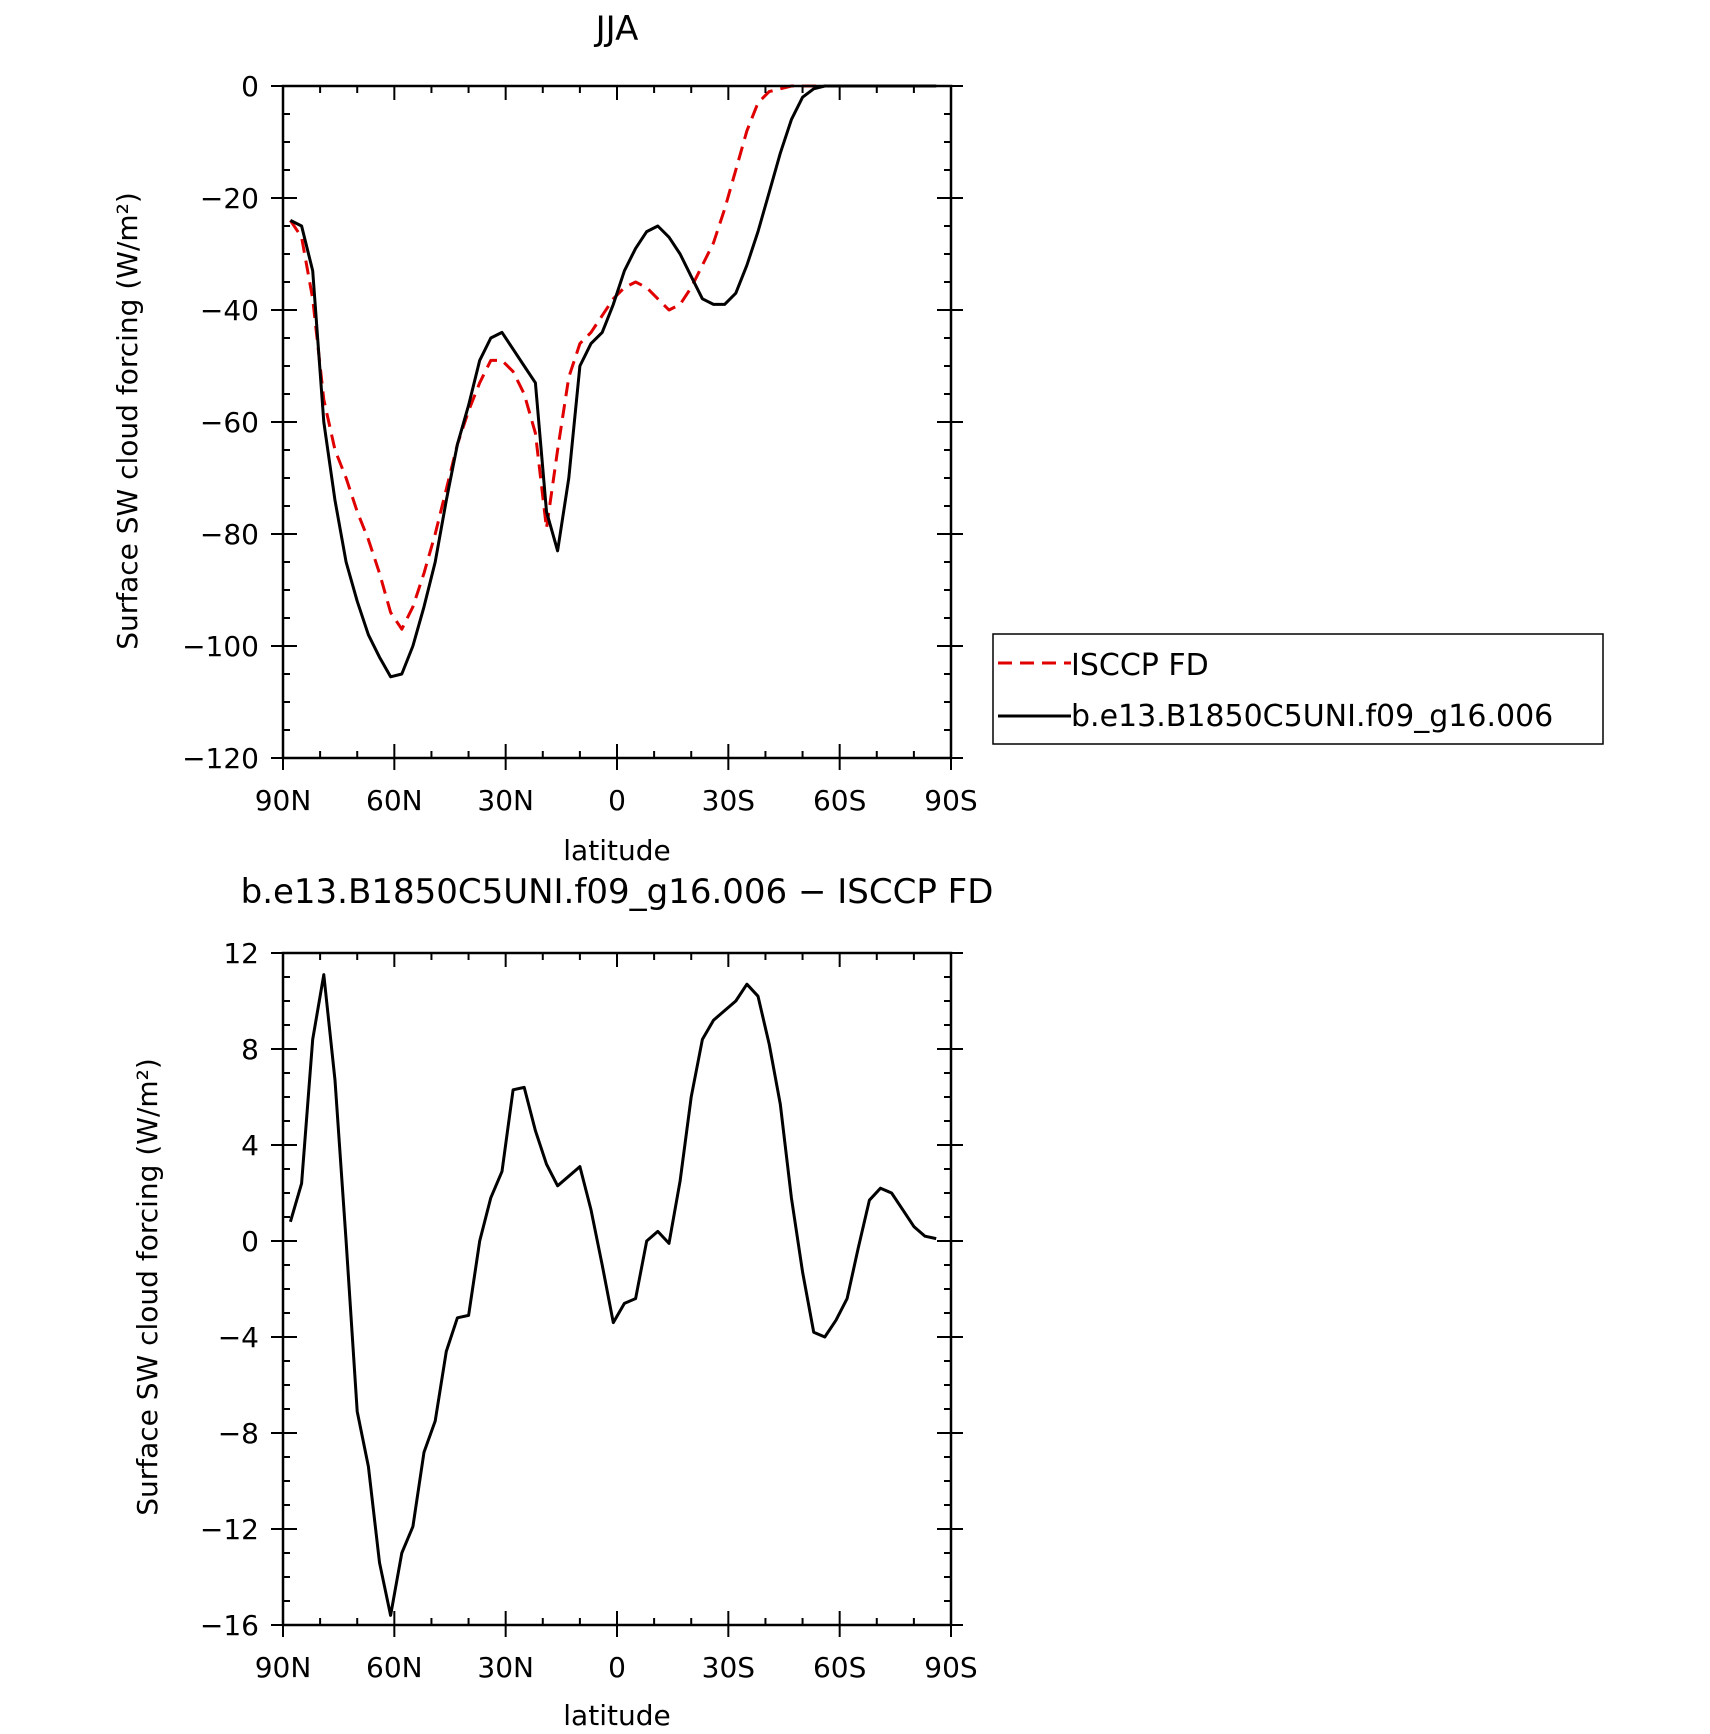  What do you see at coordinates (617, 892) in the screenshot?
I see `bottom-panel-title: b.e13.B1850C5UNI.f09_g16.006 − ISCCP FD` at bounding box center [617, 892].